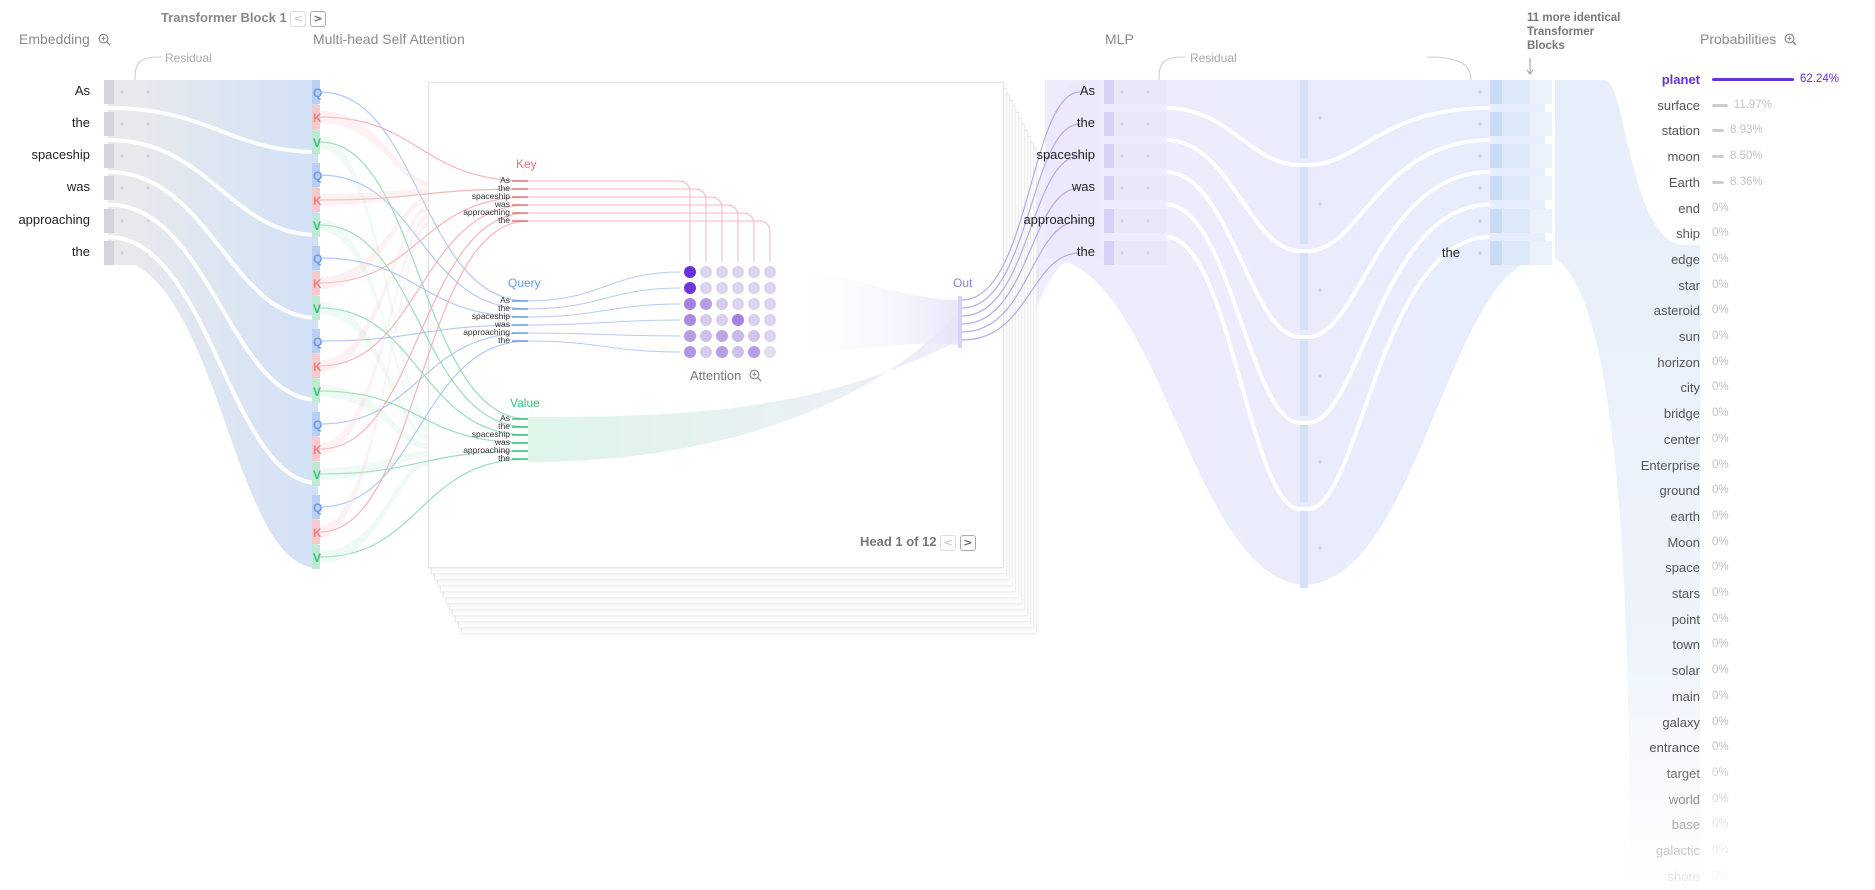 This screenshot has width=1875, height=890. I want to click on attention-matrix, so click(730, 312).